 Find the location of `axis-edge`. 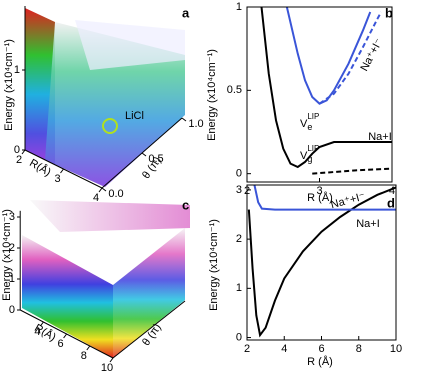

axis-edge is located at coordinates (149, 329).